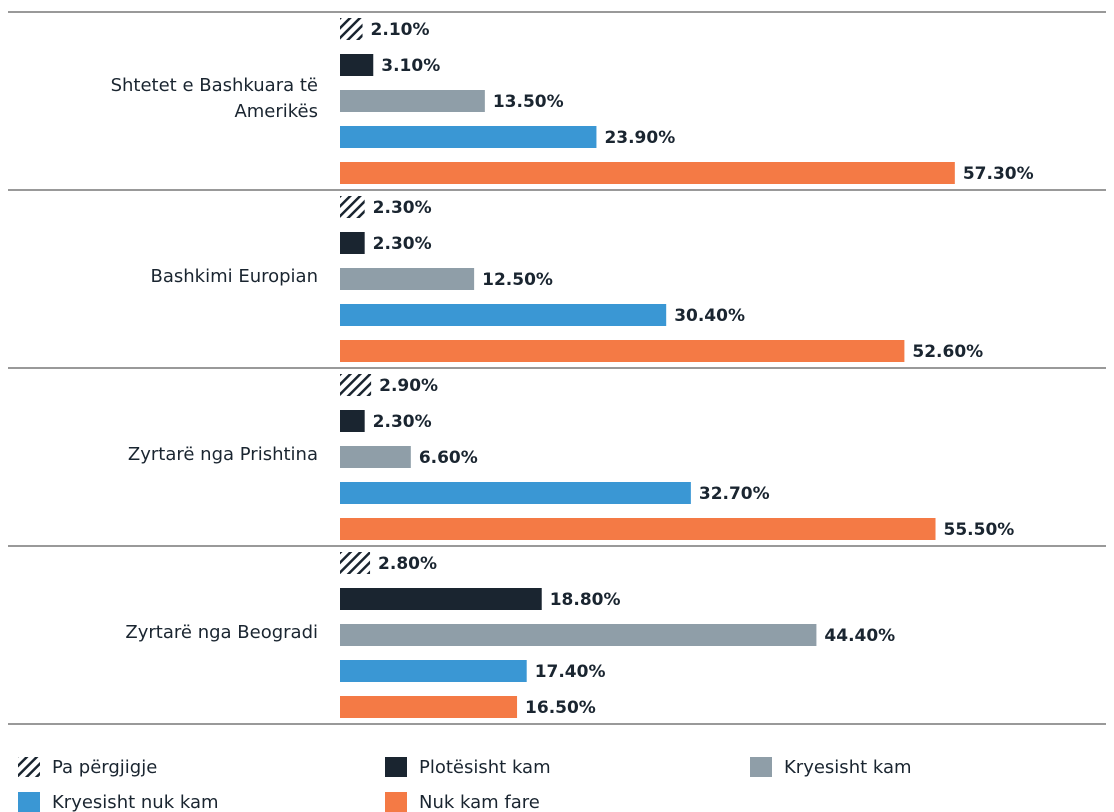 This screenshot has height=812, width=1114. Describe the element at coordinates (408, 386) in the screenshot. I see `value-label: 2.90%` at that location.